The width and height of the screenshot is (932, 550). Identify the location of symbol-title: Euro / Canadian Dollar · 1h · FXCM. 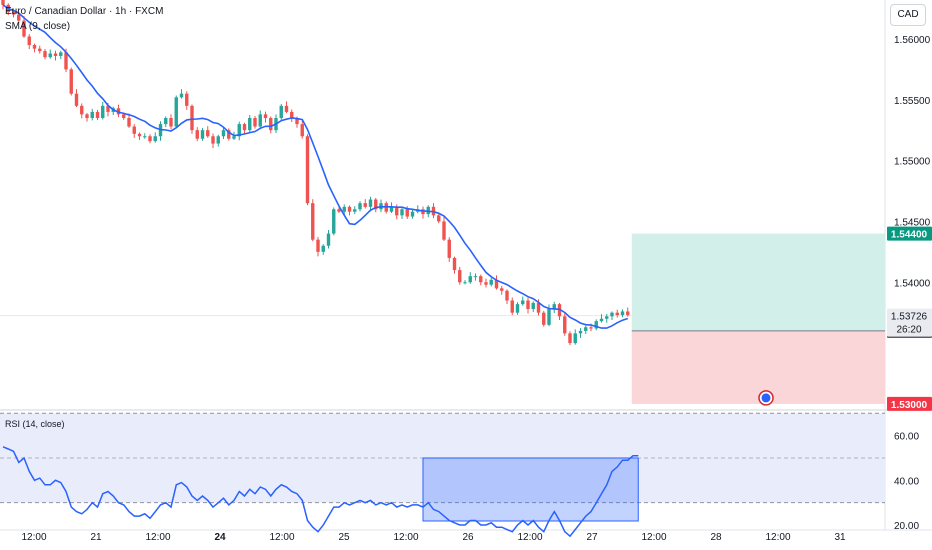
(84, 11).